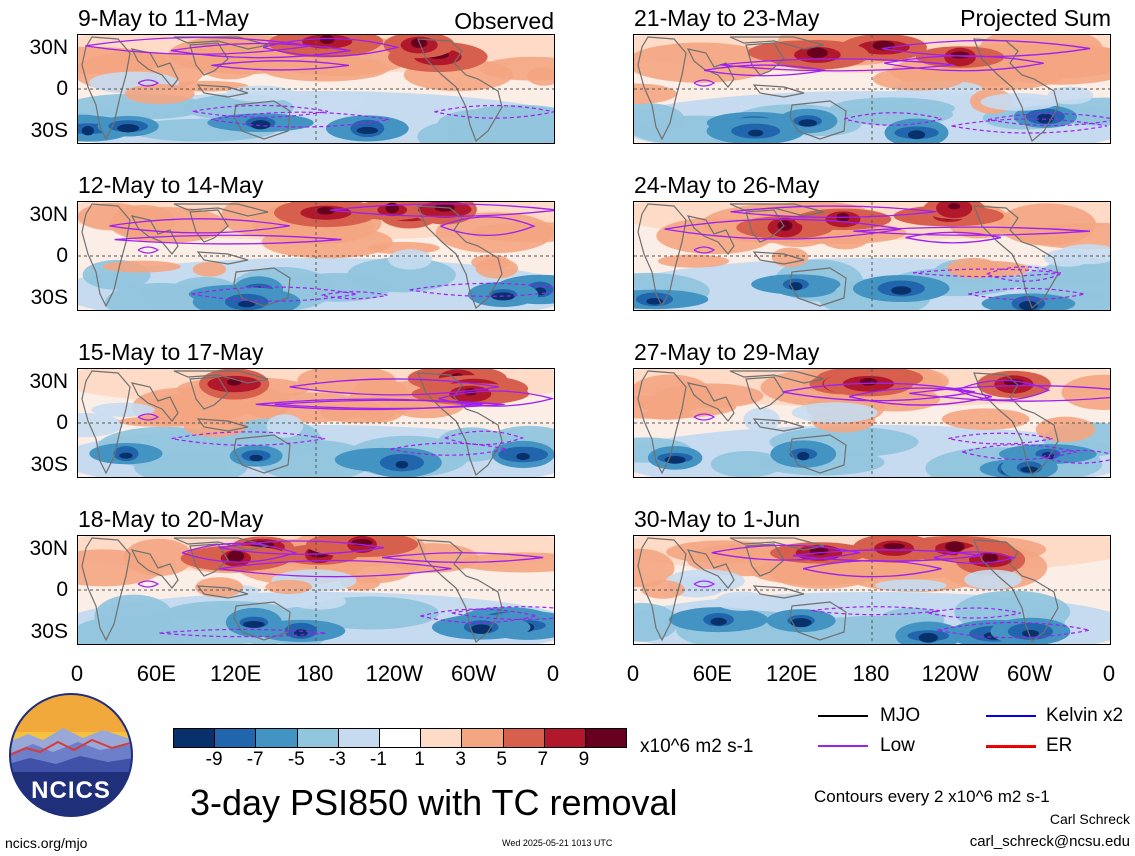  Describe the element at coordinates (316, 590) in the screenshot. I see `map-panel-l4` at that location.